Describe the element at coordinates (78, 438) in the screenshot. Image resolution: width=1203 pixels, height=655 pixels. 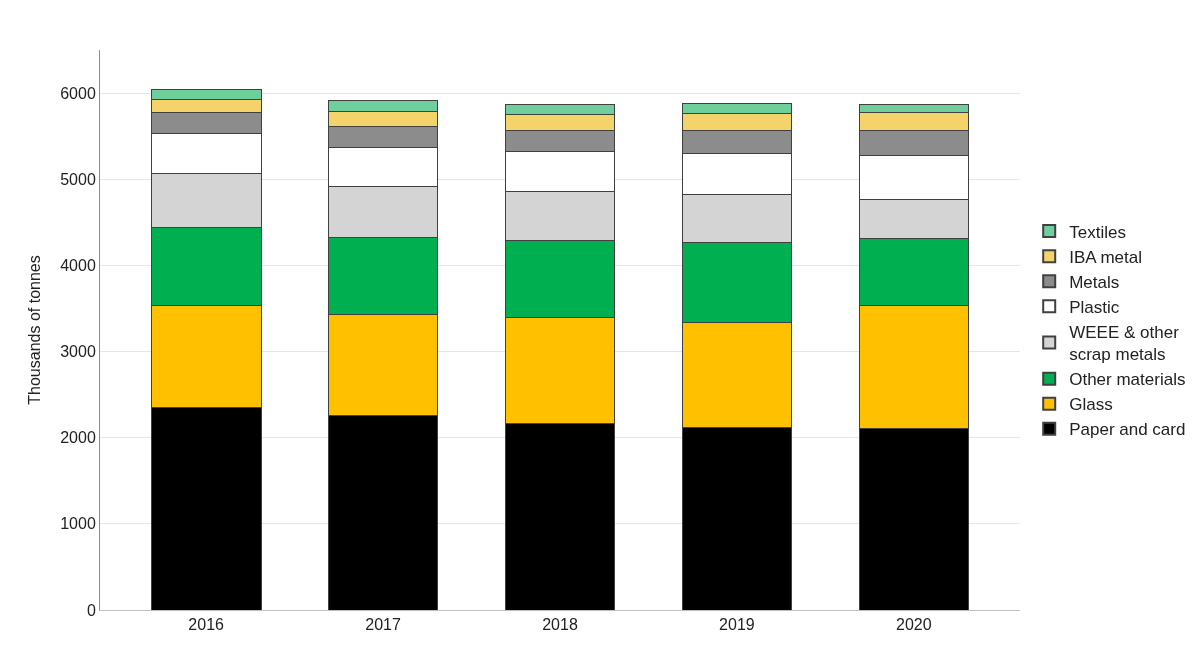
I see `y-tick-label: 2000` at that location.